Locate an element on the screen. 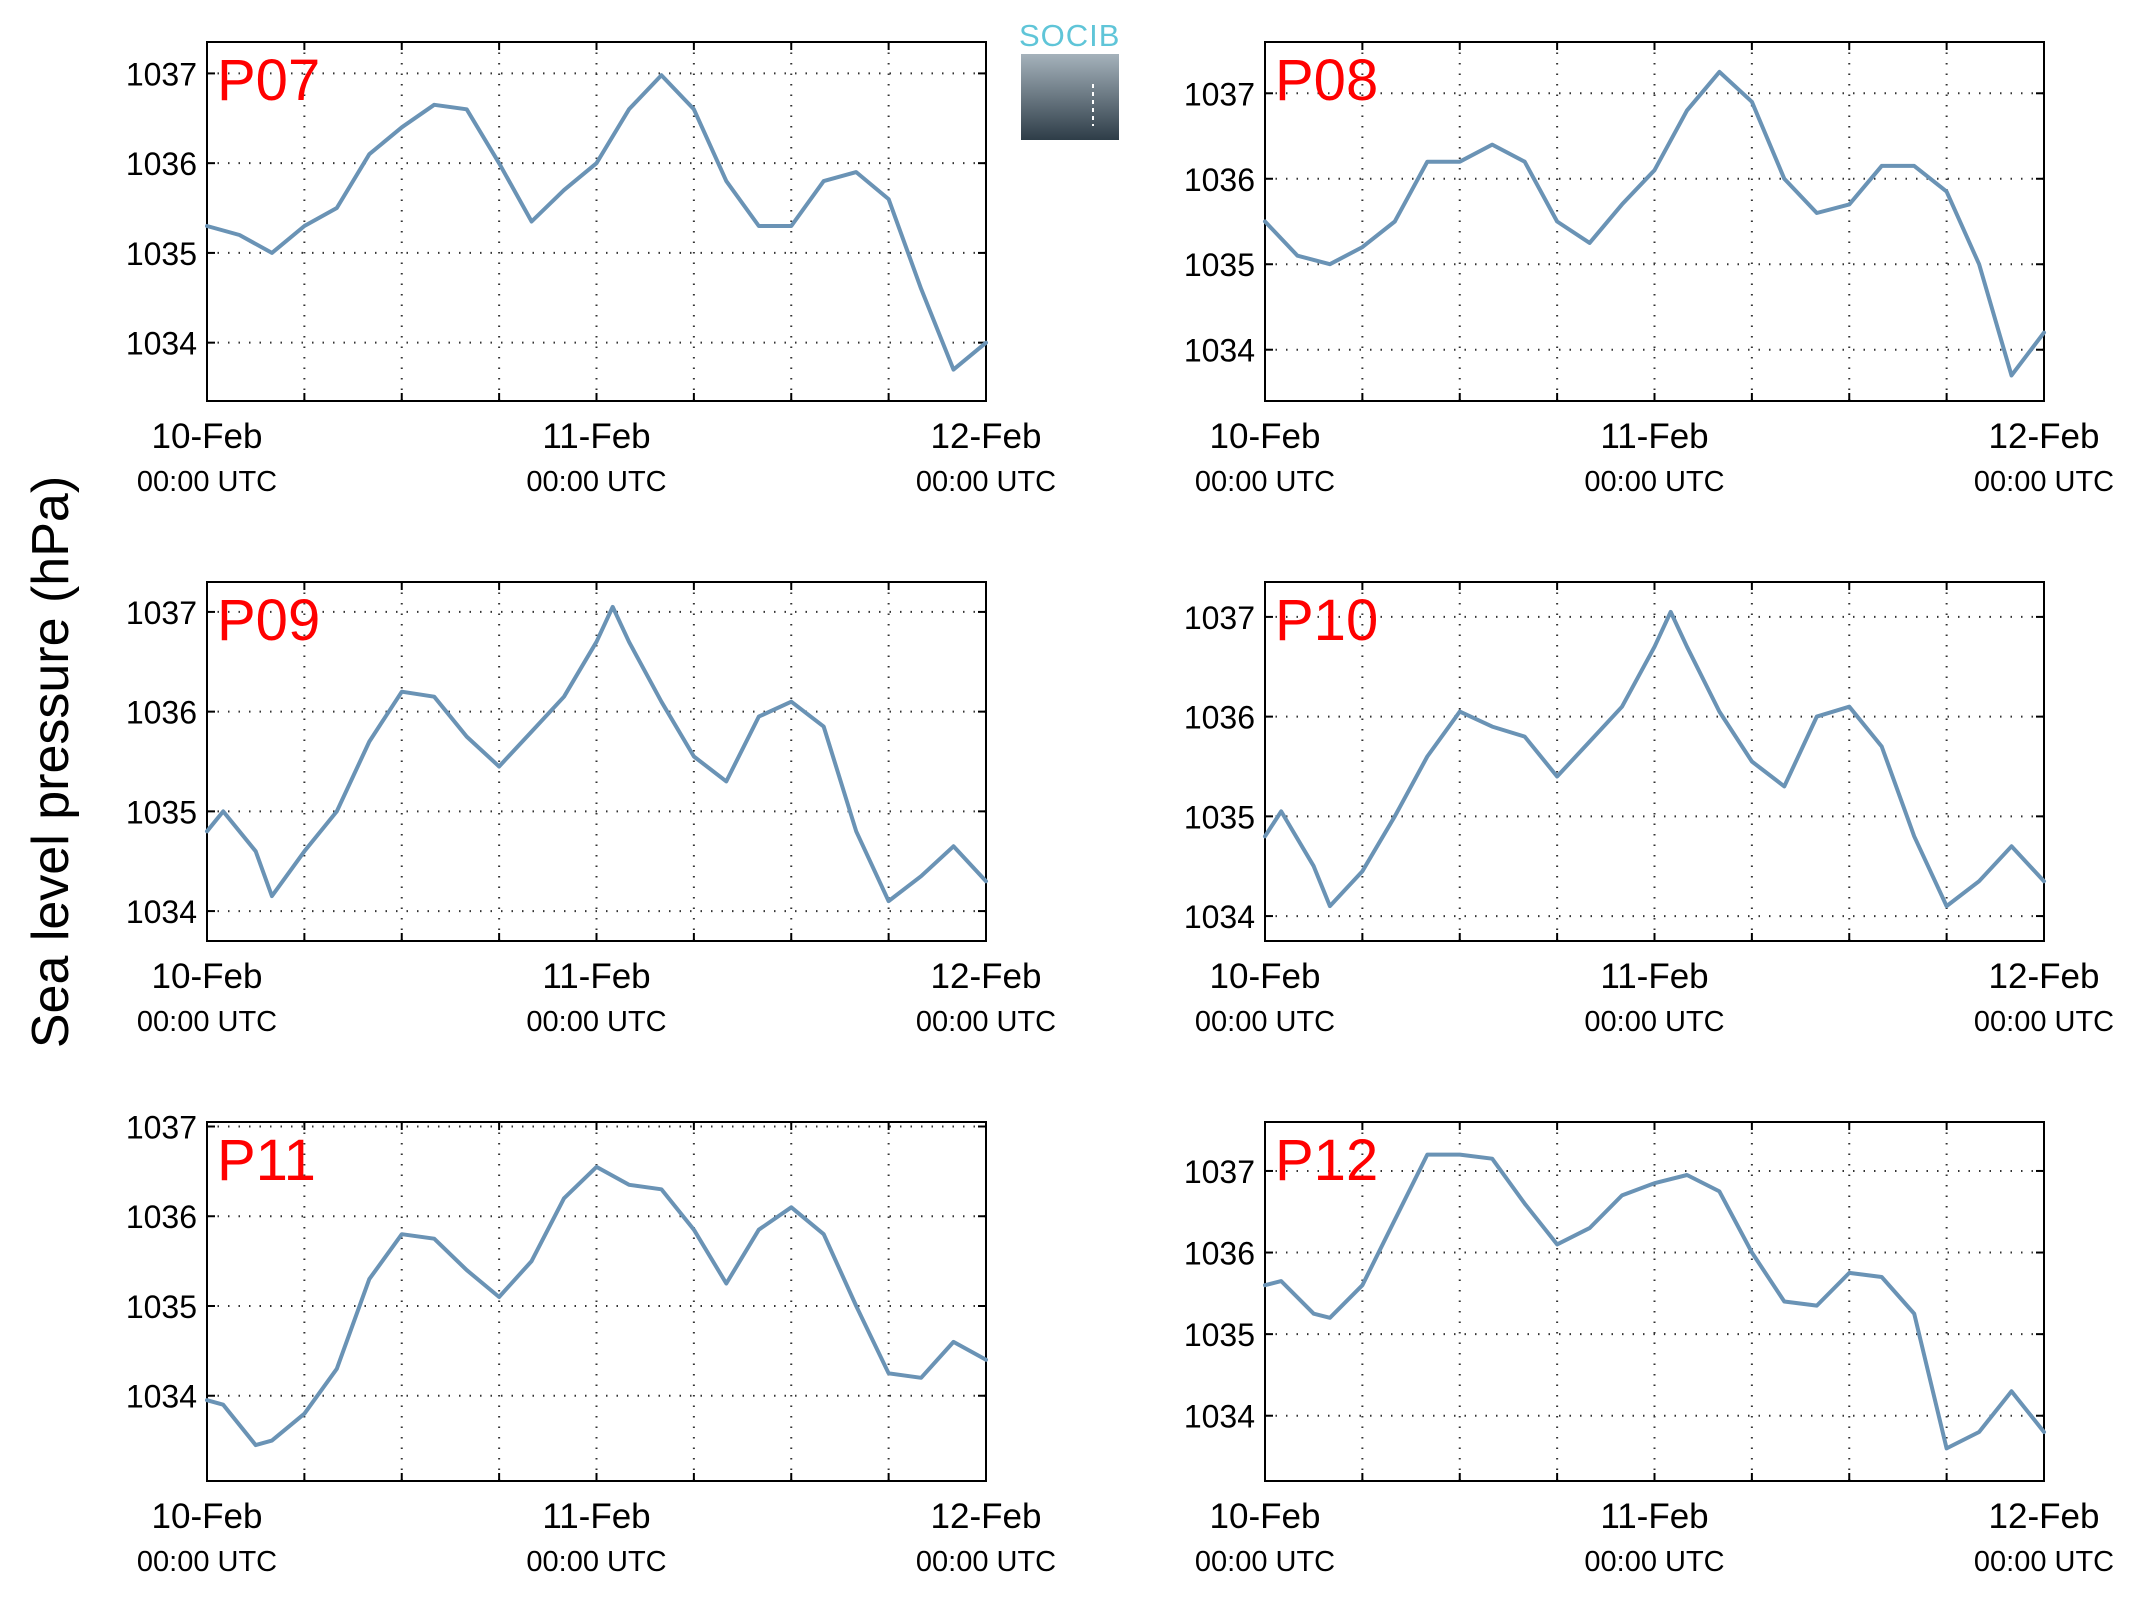  panel-label: P10 is located at coordinates (1326, 620).